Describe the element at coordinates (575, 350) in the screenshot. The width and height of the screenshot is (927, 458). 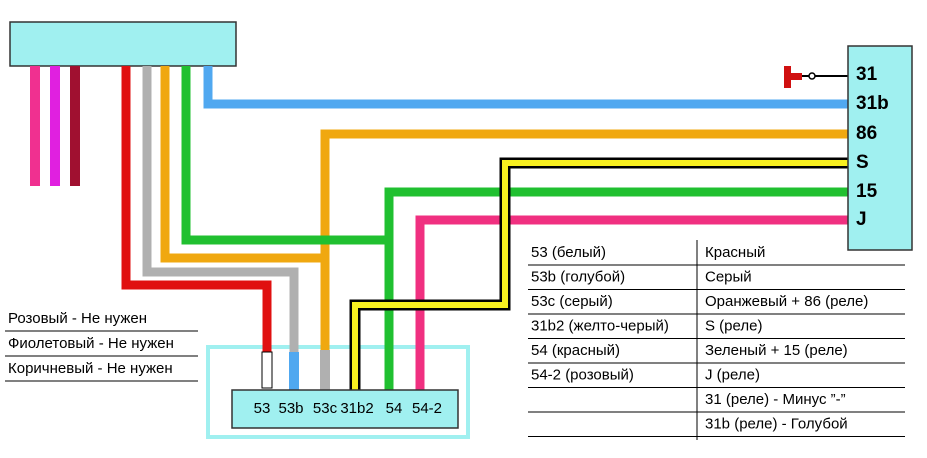
I see `table-cell: 54 (красный)` at that location.